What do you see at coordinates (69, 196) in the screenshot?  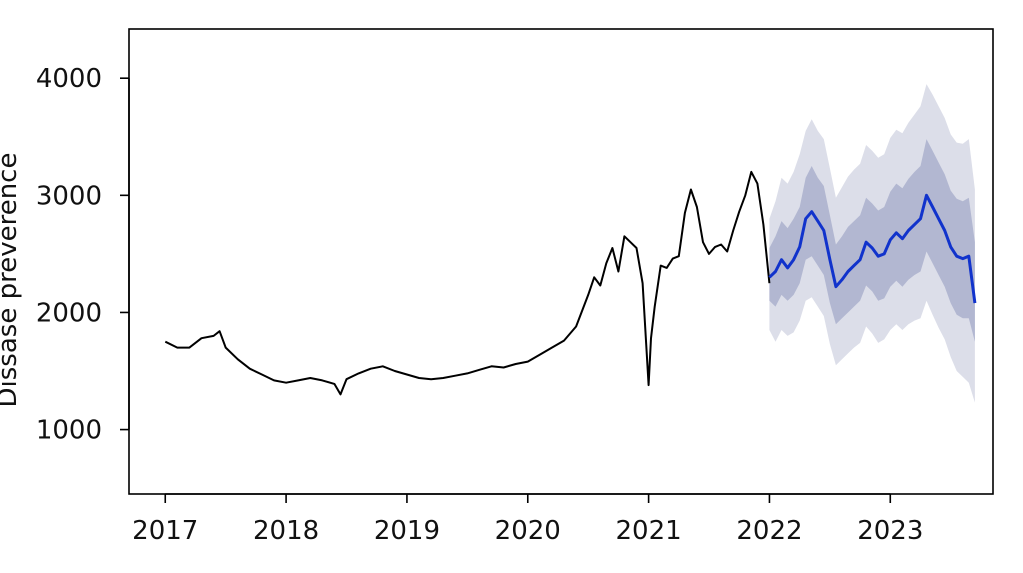 I see `y-tick-label: 3000` at bounding box center [69, 196].